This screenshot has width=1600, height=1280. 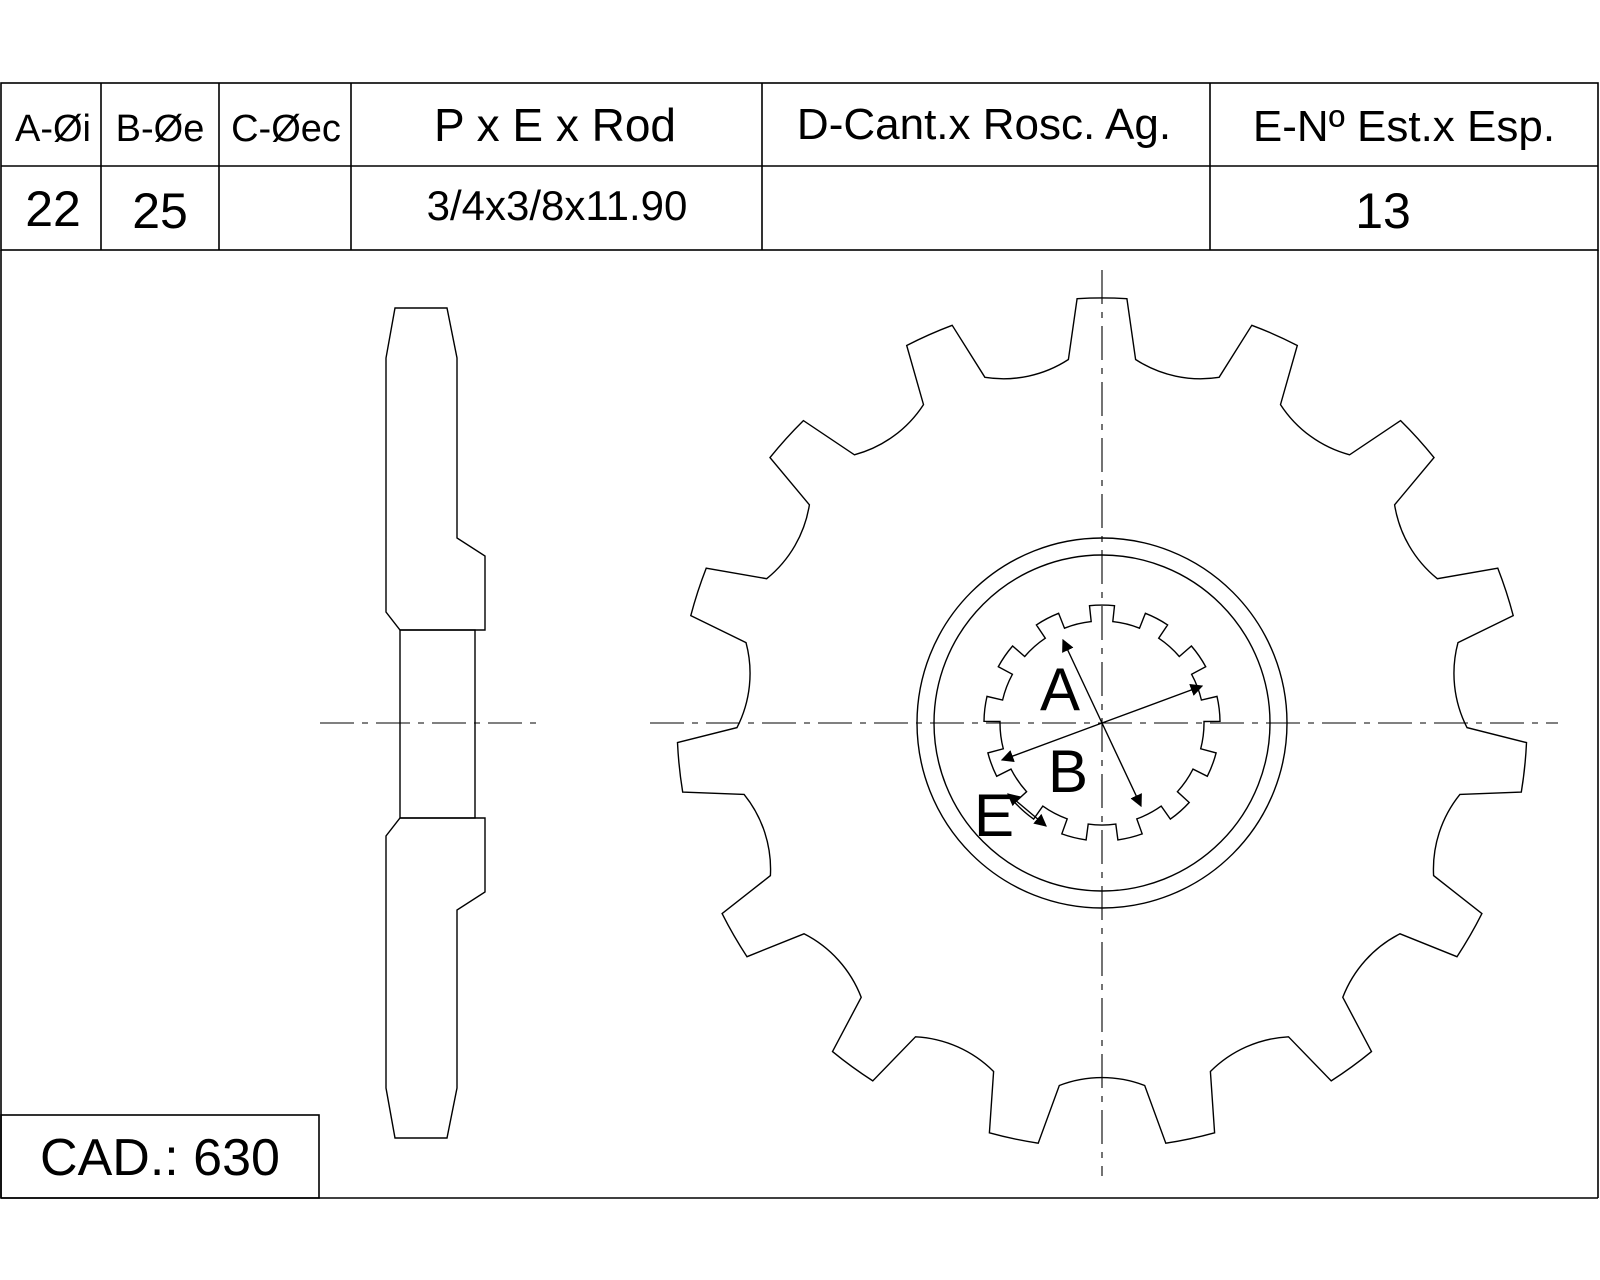 I want to click on label-a: A, so click(x=1060, y=689).